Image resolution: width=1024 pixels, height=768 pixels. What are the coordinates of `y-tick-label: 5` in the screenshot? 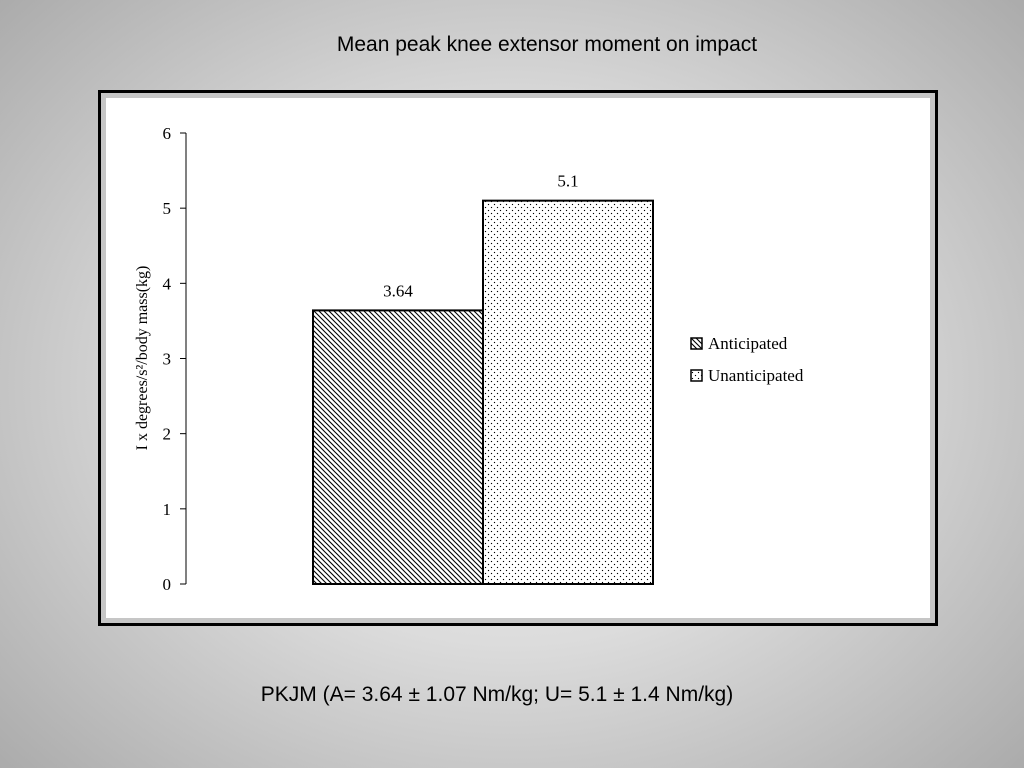 It's located at (167, 208).